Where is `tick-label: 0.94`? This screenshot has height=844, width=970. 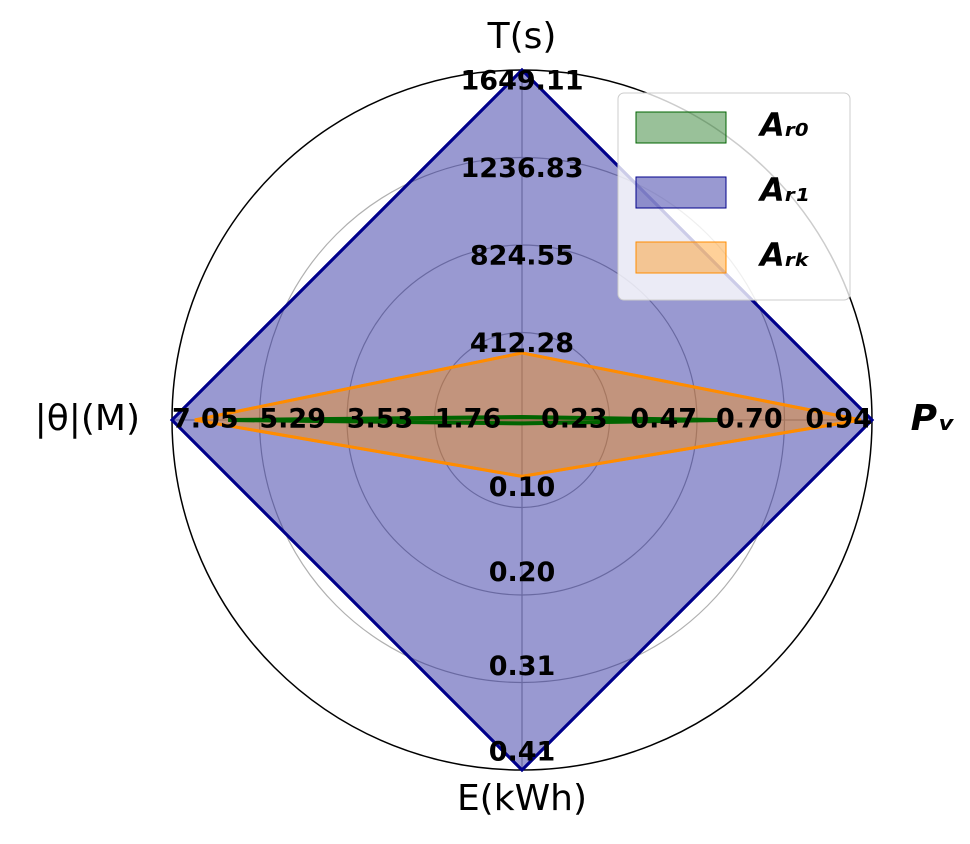
tick-label: 0.94 is located at coordinates (838, 419).